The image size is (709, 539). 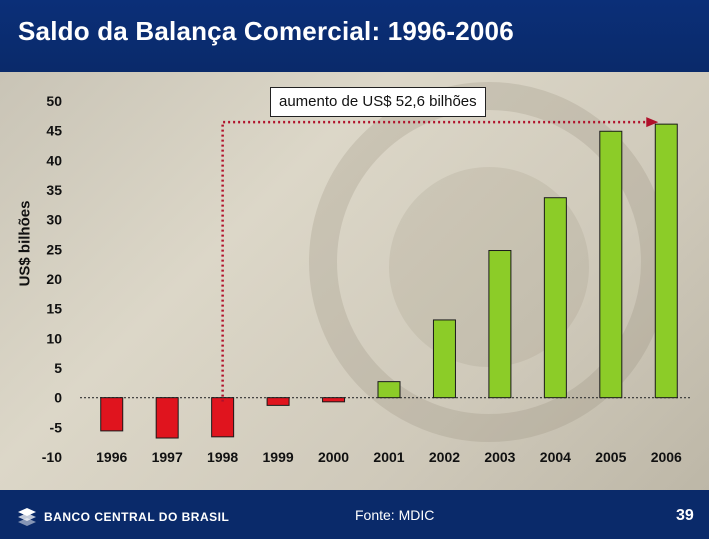 I want to click on y-tick-label: 45, so click(x=54, y=131).